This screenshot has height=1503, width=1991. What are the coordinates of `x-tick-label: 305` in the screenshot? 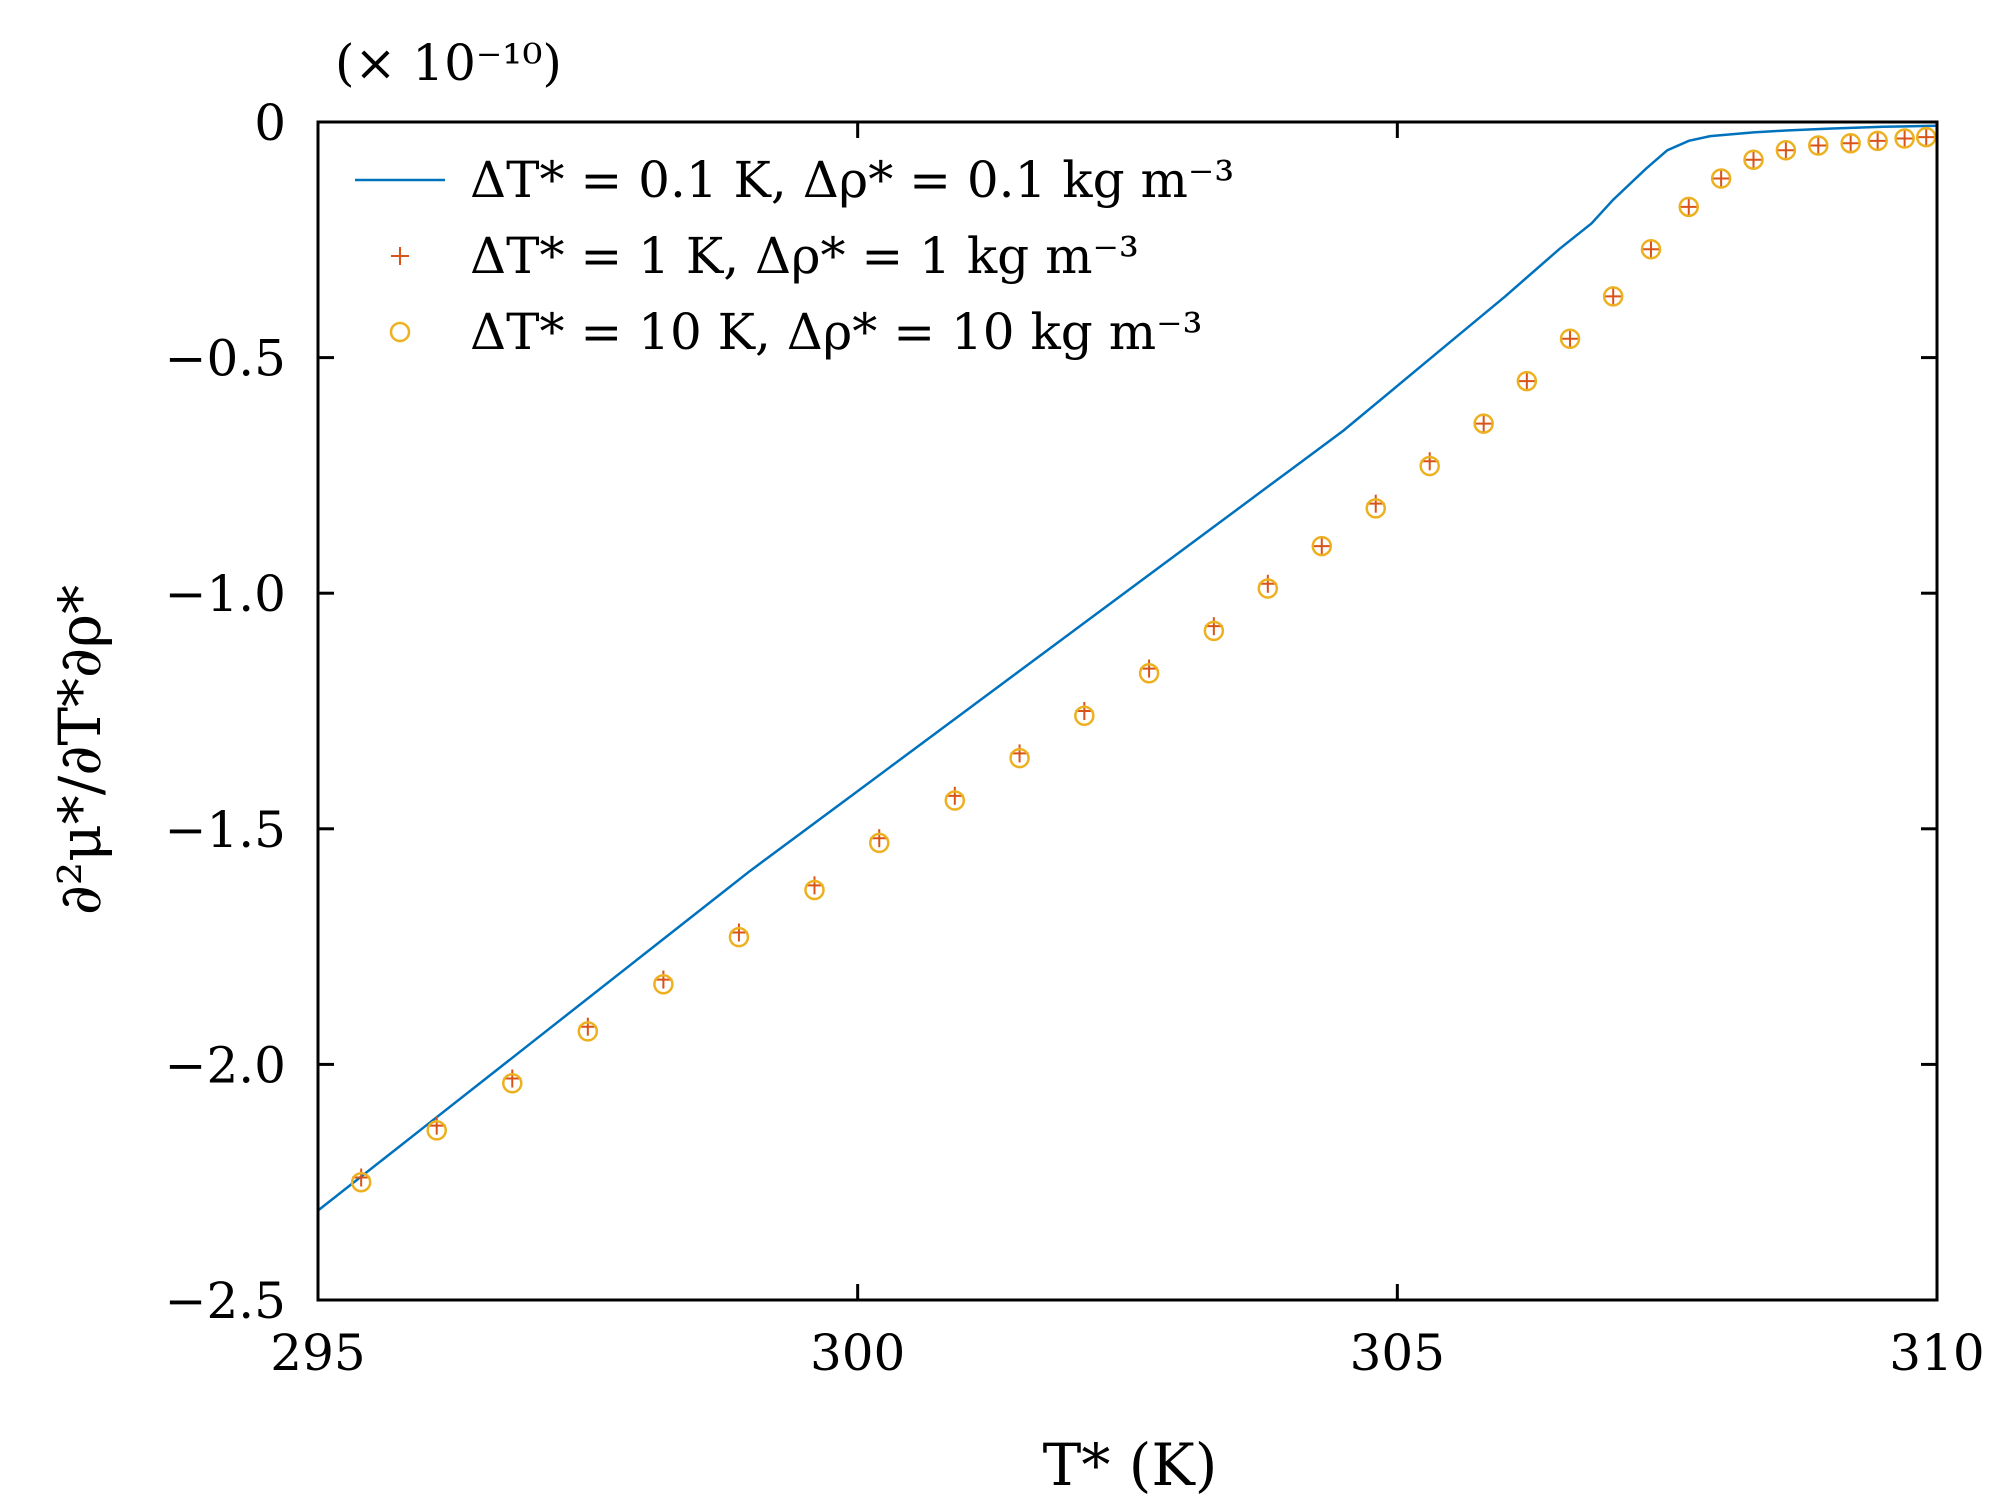 It's located at (1397, 1353).